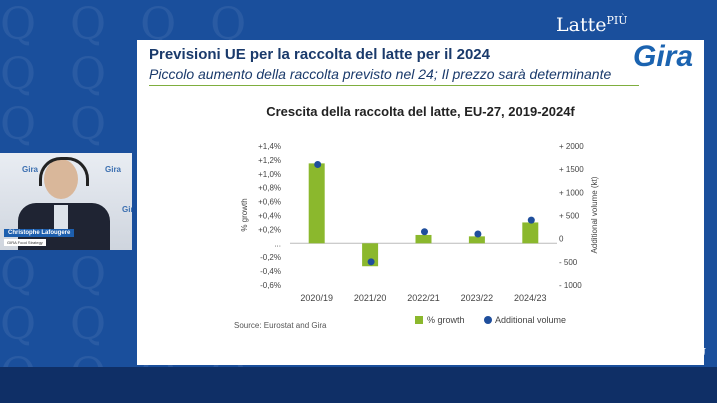 The width and height of the screenshot is (717, 403). I want to click on logo-bottom-sup: PIÙ, so click(696, 352).